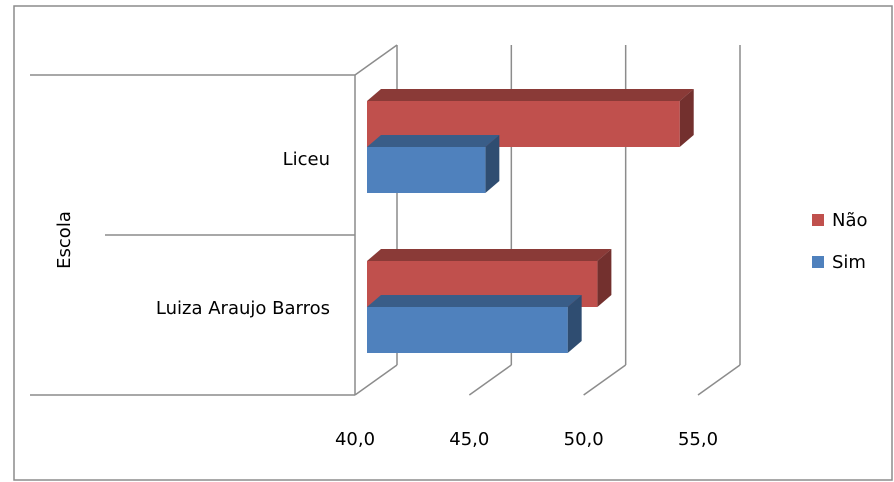  Describe the element at coordinates (849, 262) in the screenshot. I see `legend-label: Sim` at that location.